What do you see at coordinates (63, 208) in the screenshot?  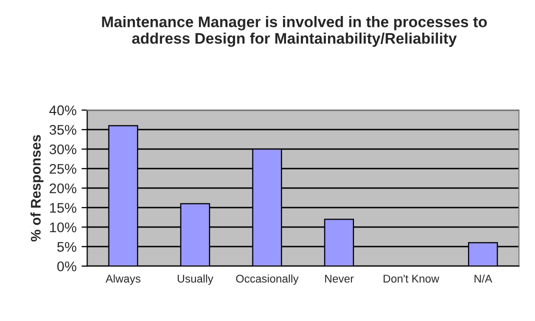 I see `y-tick-label: 15%` at bounding box center [63, 208].